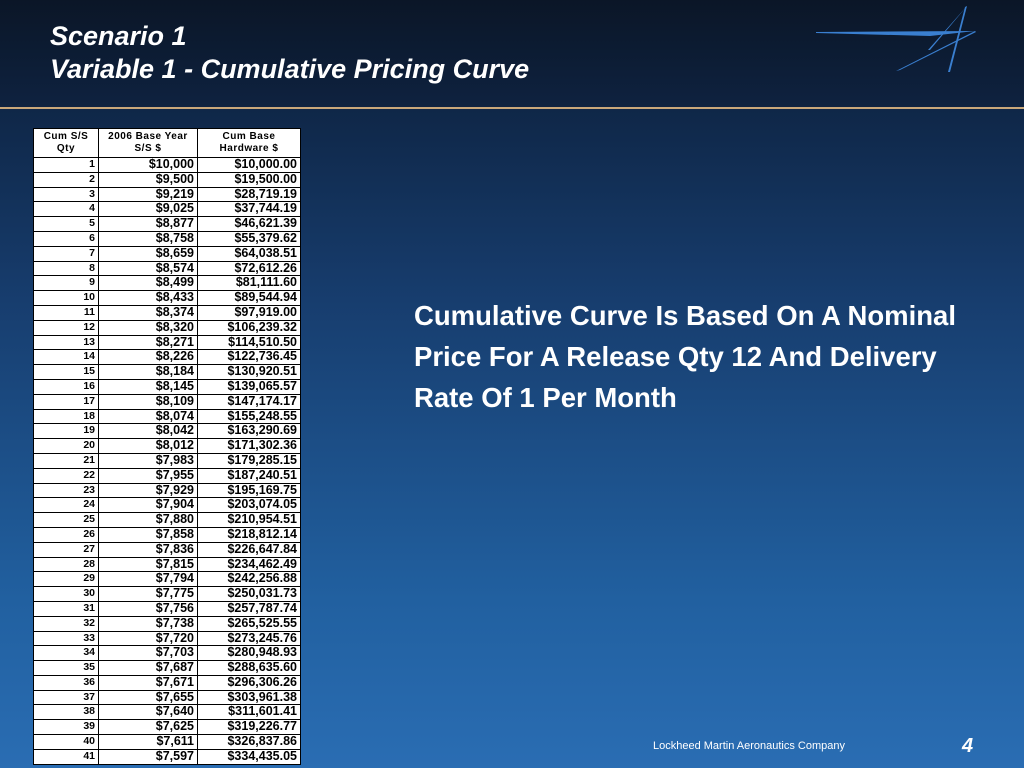 The width and height of the screenshot is (1024, 768). Describe the element at coordinates (118, 36) in the screenshot. I see `title-line-1: Scenario 1` at that location.